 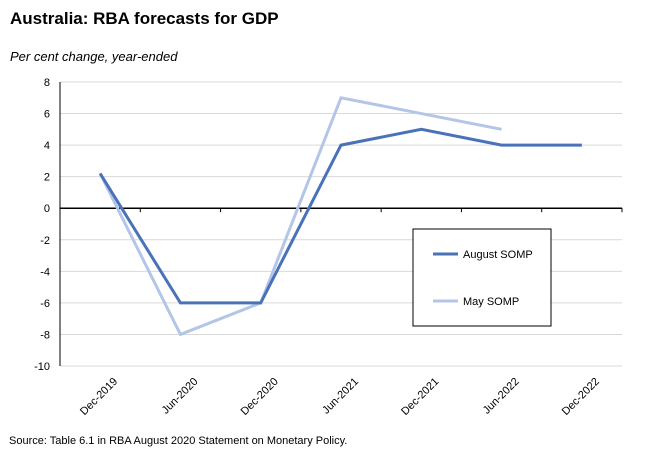 I want to click on x-tick-label: Jun-2020, so click(x=180, y=396).